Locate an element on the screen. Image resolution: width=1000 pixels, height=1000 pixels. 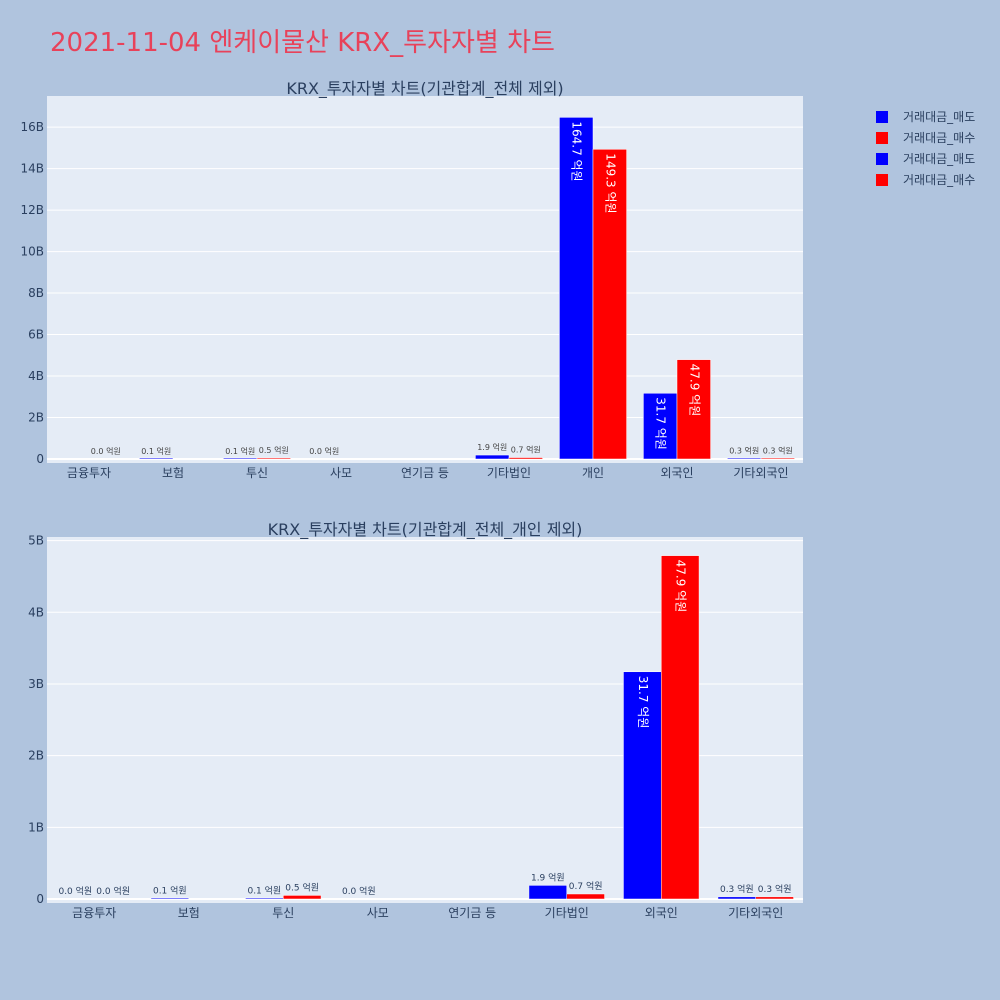
y-tick-label: 6B is located at coordinates (36, 335).